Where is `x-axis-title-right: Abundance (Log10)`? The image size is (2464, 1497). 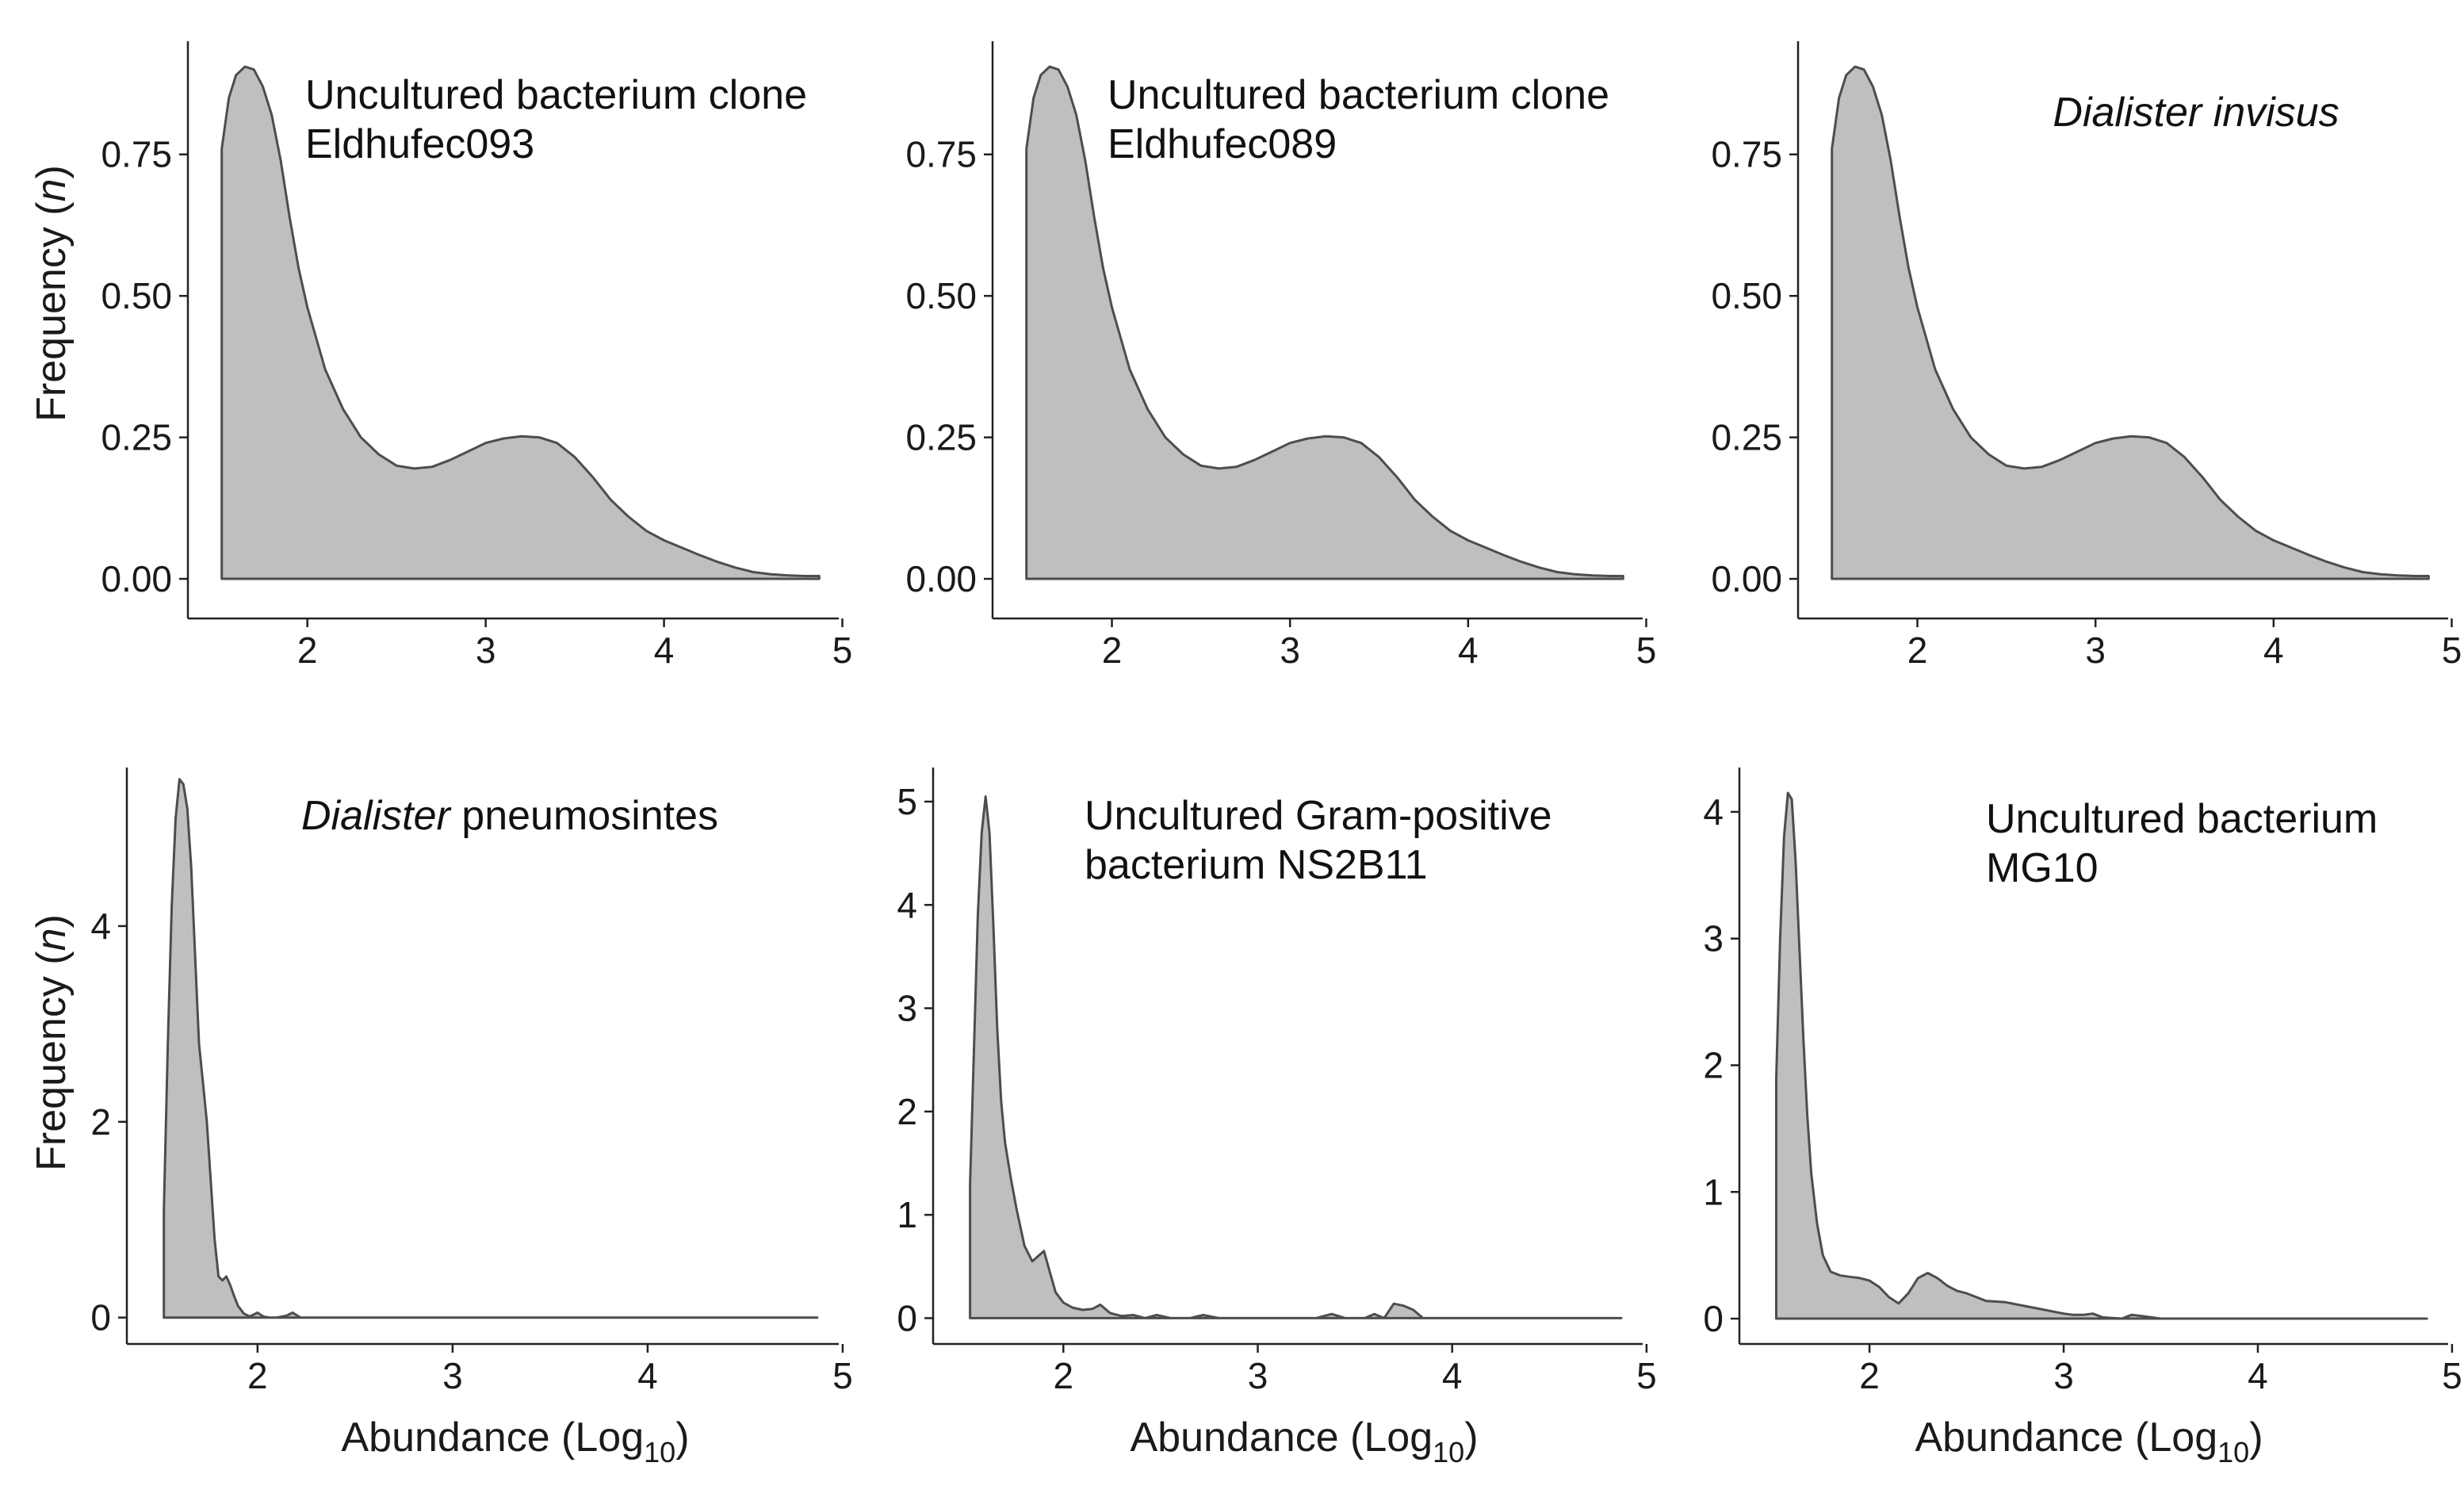
x-axis-title-right: Abundance (Log10) is located at coordinates (2089, 1442).